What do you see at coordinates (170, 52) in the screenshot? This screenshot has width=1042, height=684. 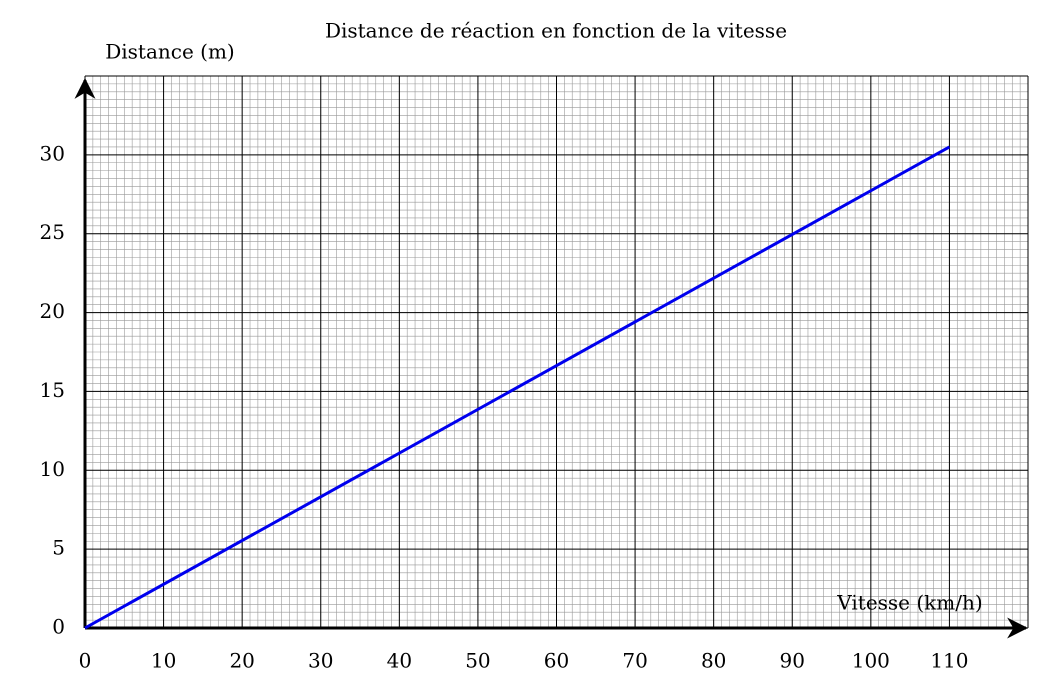 I see `y-axis-label: Distance (m)` at bounding box center [170, 52].